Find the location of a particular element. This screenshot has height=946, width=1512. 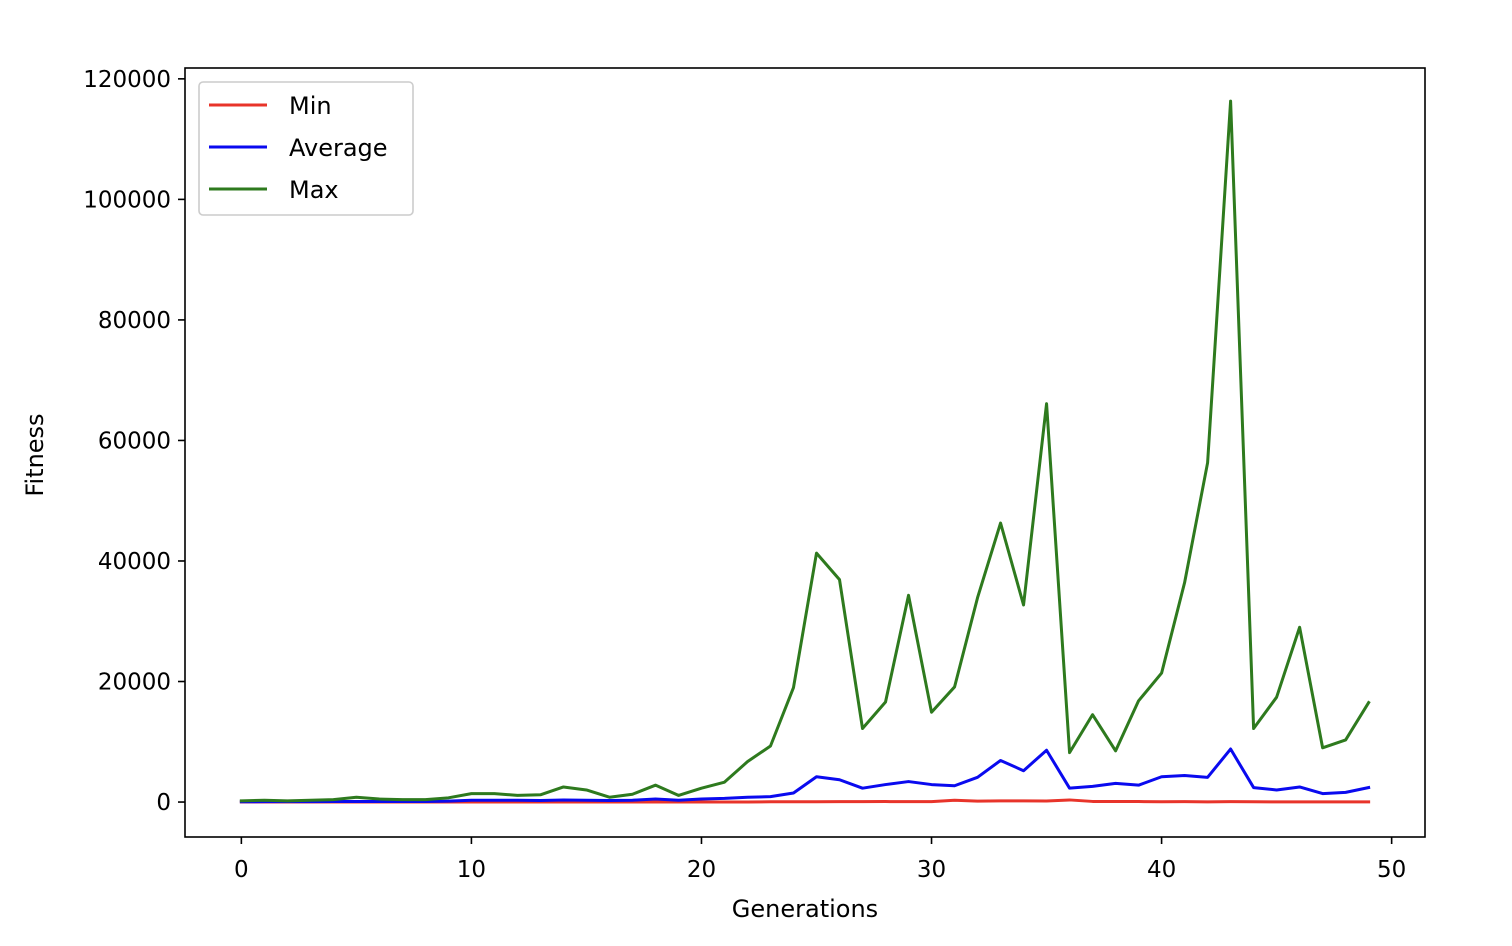

x-tick-label: 50 is located at coordinates (1391, 870).